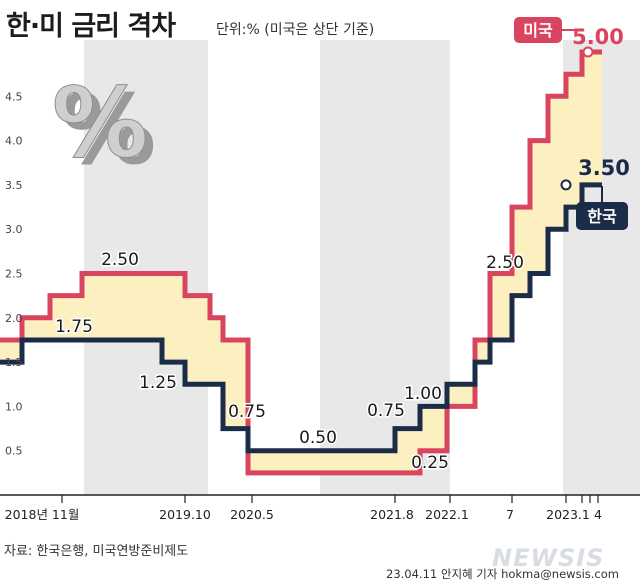  Describe the element at coordinates (14, 229) in the screenshot. I see `y-tick-label: 3.0` at that location.